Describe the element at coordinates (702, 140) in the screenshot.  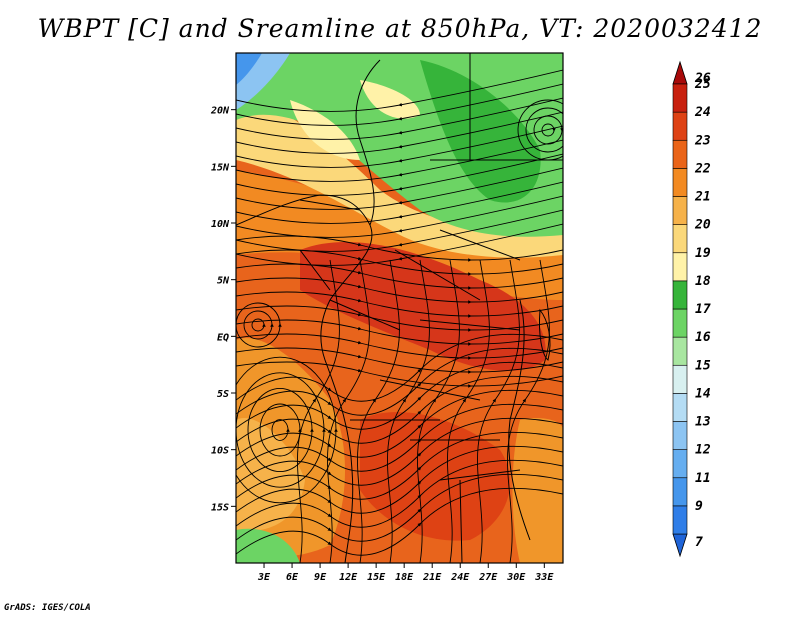
I see `colorbar-label: 23` at that location.